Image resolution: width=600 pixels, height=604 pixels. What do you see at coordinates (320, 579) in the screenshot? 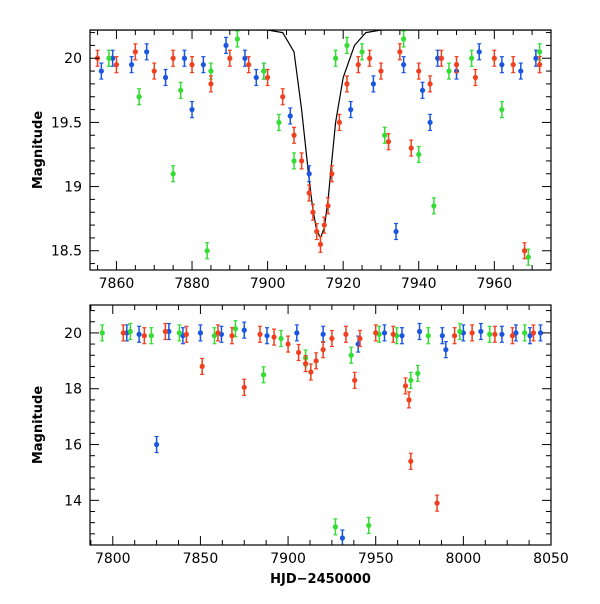
I see `x-axis-label: HJD−2450000` at bounding box center [320, 579].